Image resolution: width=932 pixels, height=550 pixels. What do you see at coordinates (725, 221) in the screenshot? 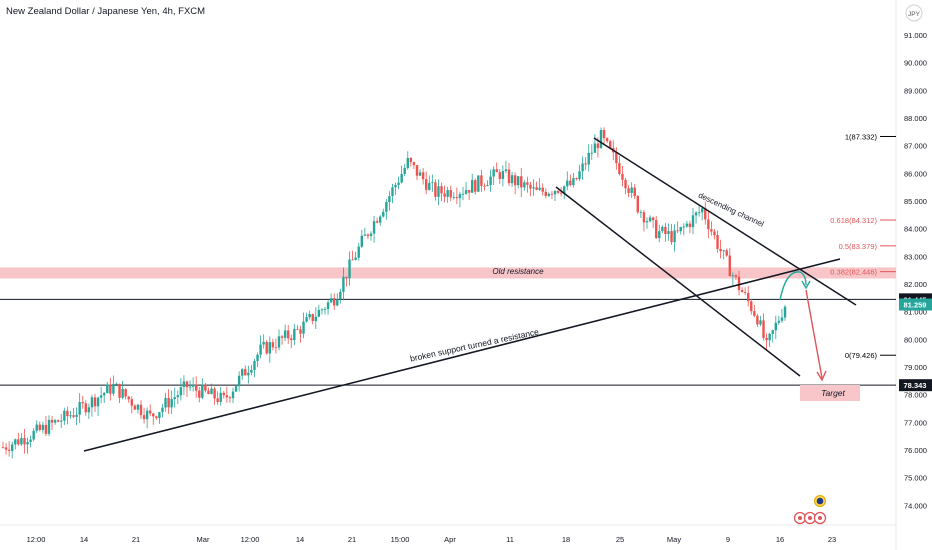
I see `channel-upper-line` at bounding box center [725, 221].